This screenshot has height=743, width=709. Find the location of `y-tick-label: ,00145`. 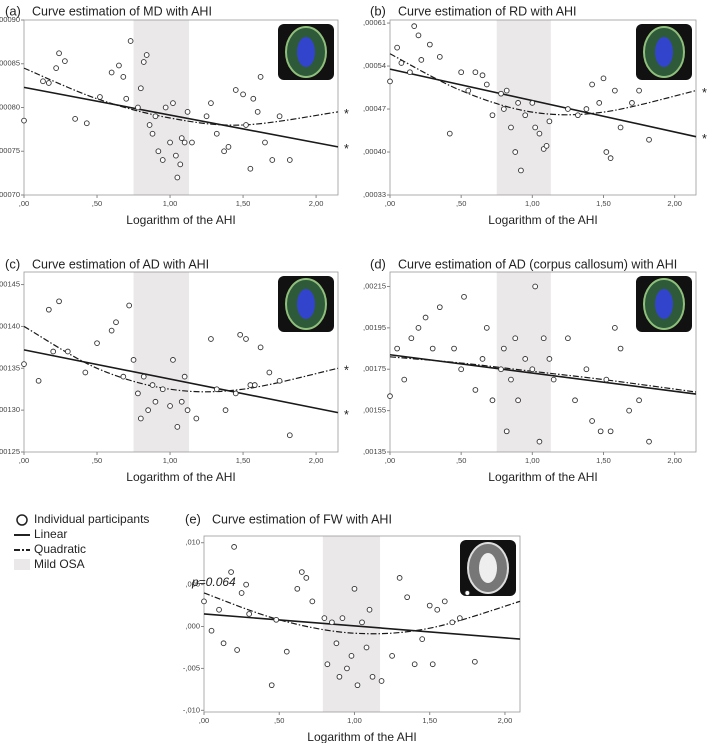

y-tick-label: ,00145 is located at coordinates (10, 284).